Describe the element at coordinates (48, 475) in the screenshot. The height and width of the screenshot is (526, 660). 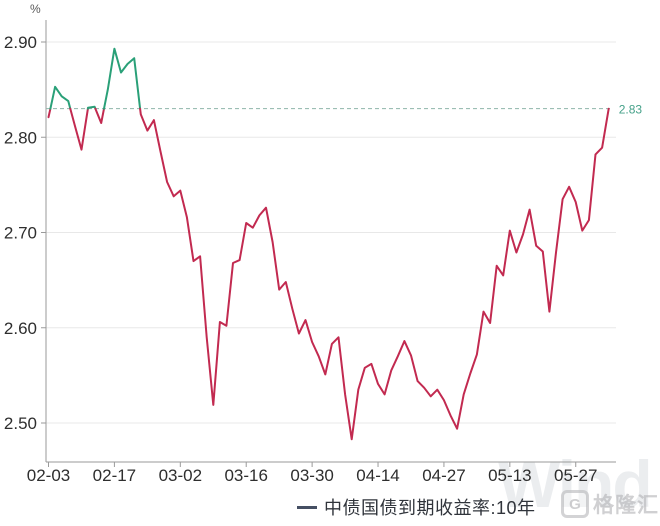
I see `x-axis-tick-label: 02-03` at that location.